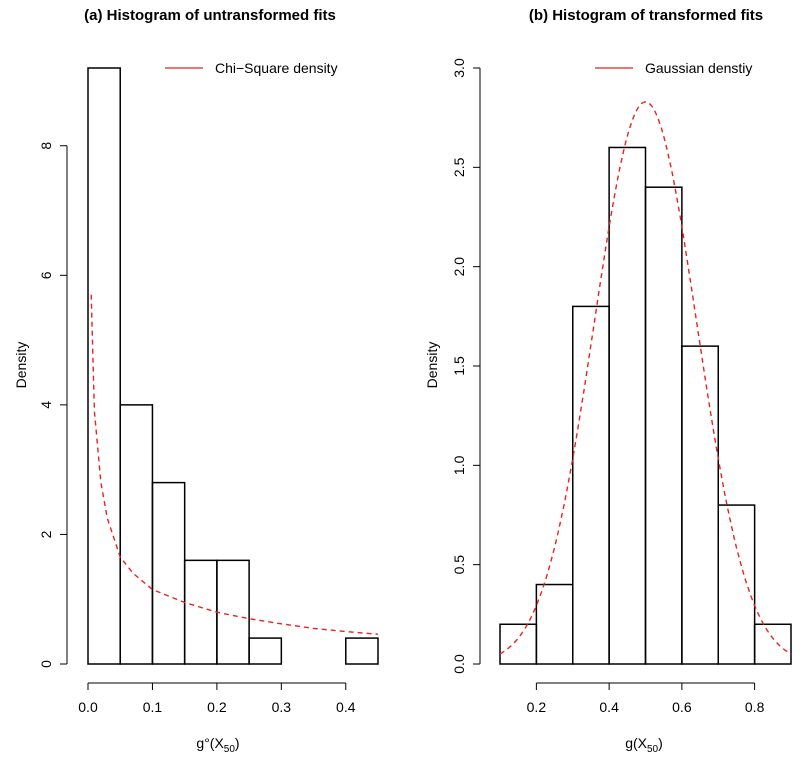 This screenshot has height=758, width=803. I want to click on x-axis-label-base: g°(X, so click(210, 743).